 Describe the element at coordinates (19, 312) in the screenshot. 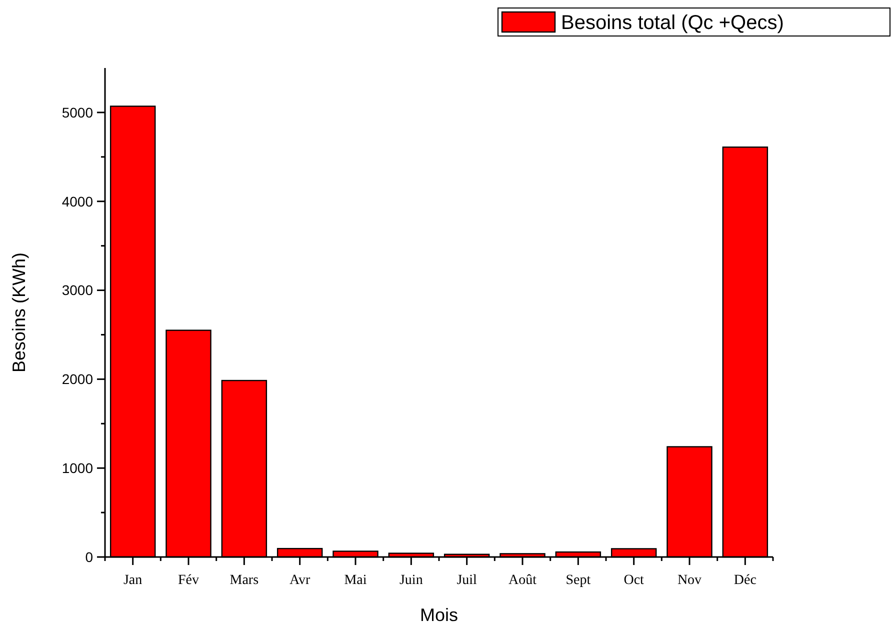

I see `y-axis-title: Besoins (KWh)` at that location.